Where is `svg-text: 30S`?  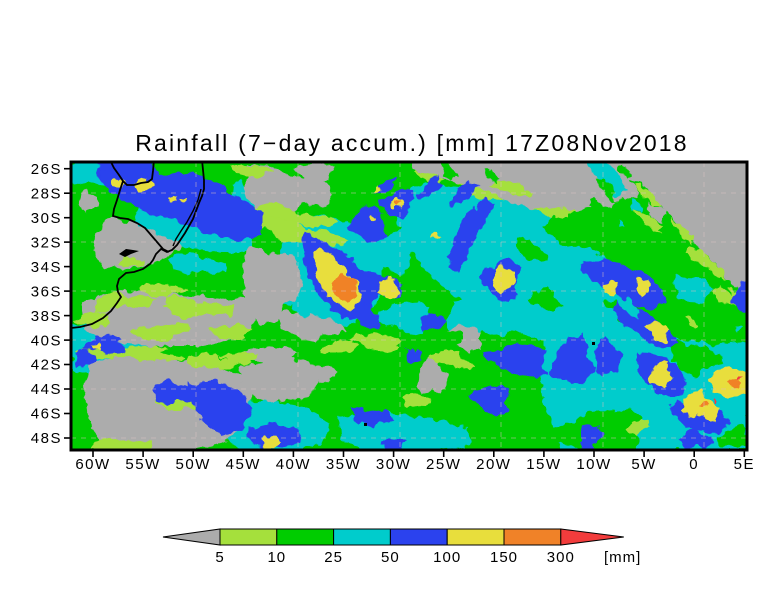 svg-text: 30S is located at coordinates (46, 218).